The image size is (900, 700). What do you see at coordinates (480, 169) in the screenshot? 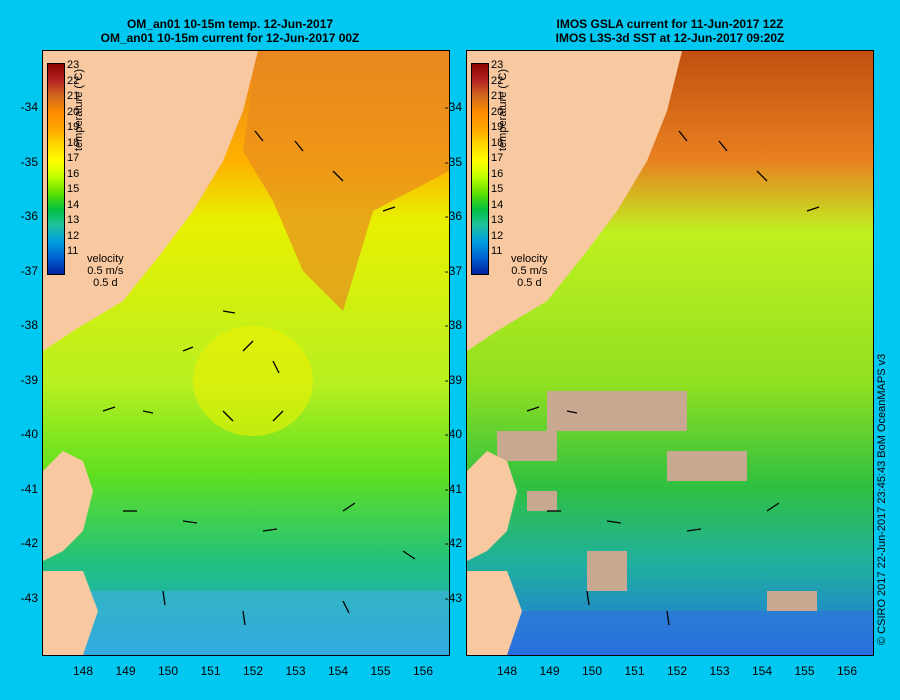
I see `right-colorbar` at bounding box center [480, 169].